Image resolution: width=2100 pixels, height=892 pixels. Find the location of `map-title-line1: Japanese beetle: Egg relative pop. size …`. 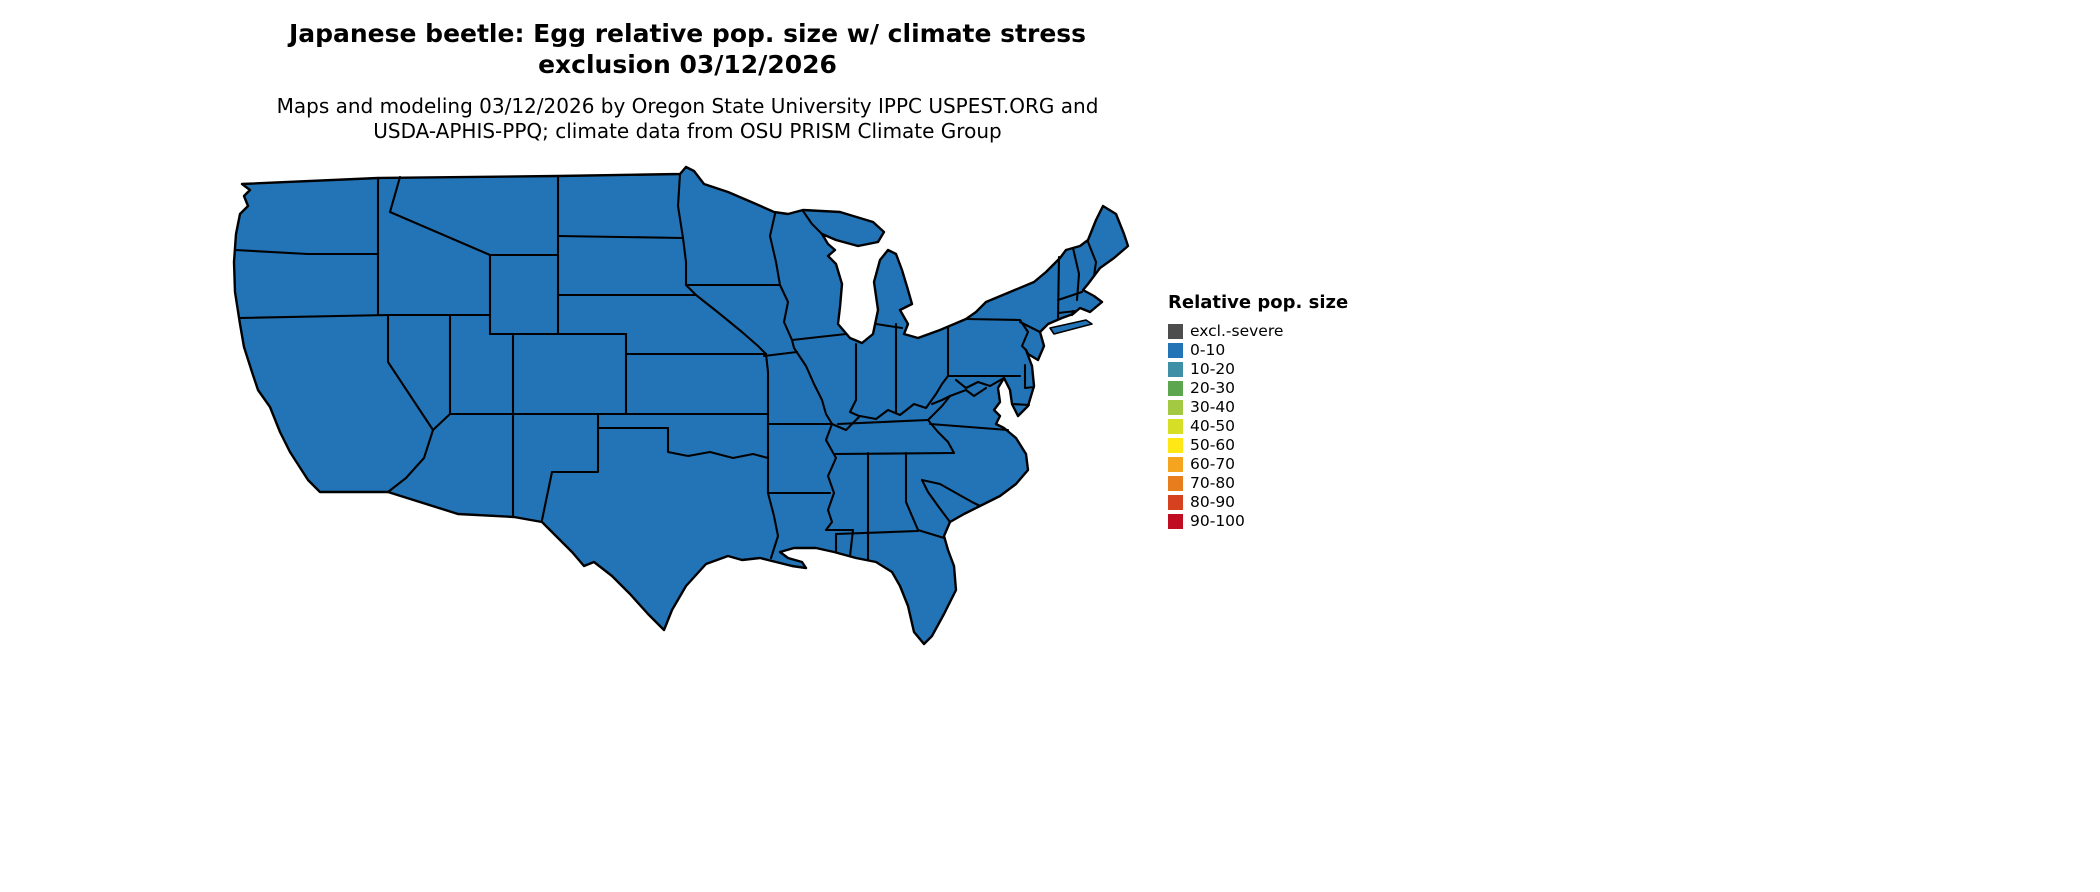

map-title-line1: Japanese beetle: Egg relative pop. size … is located at coordinates (687, 33).